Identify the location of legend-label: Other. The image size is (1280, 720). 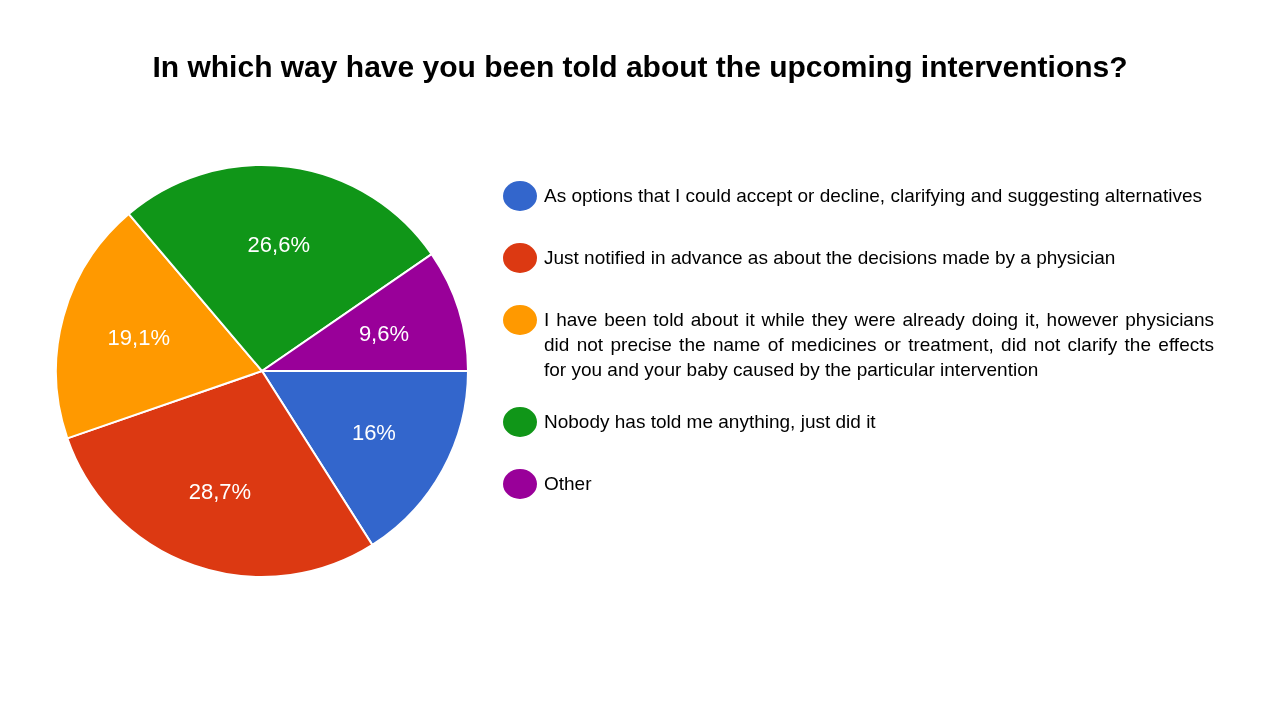
(568, 484).